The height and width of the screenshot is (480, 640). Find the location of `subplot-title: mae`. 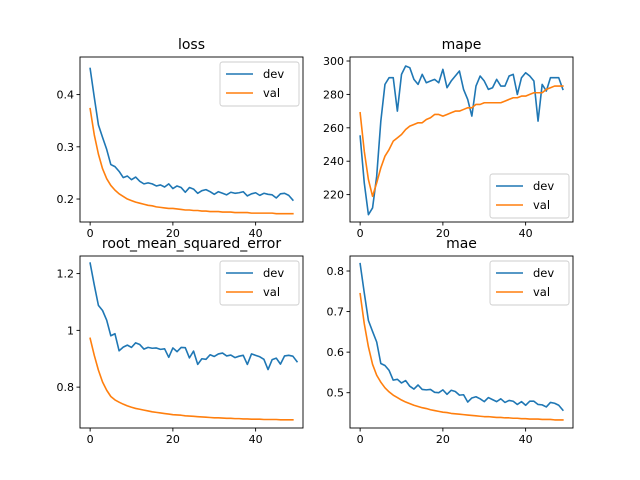

subplot-title: mae is located at coordinates (461, 244).